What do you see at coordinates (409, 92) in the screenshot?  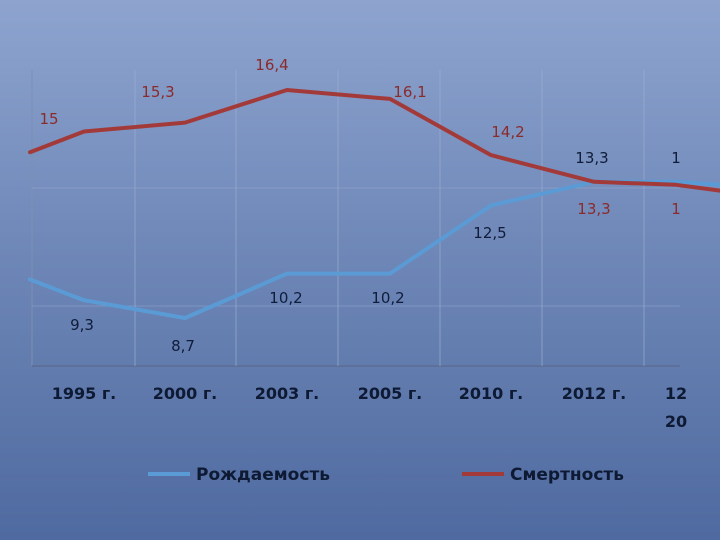 I see `data-label-death: 16,1` at bounding box center [409, 92].